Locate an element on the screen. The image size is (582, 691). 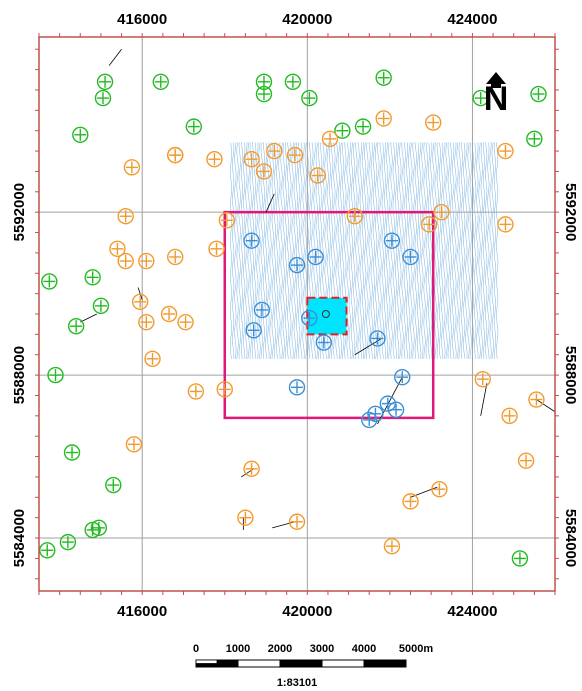
direction-line is located at coordinates (484, 399).